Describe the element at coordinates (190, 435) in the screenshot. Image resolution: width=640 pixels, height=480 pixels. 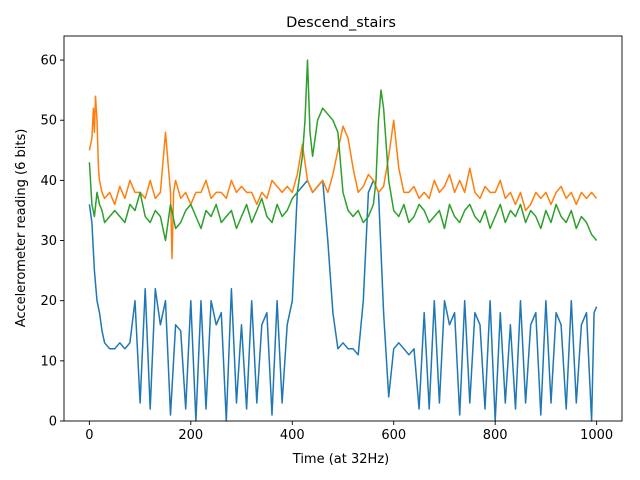
I see `x-tick-label: 200` at that location.